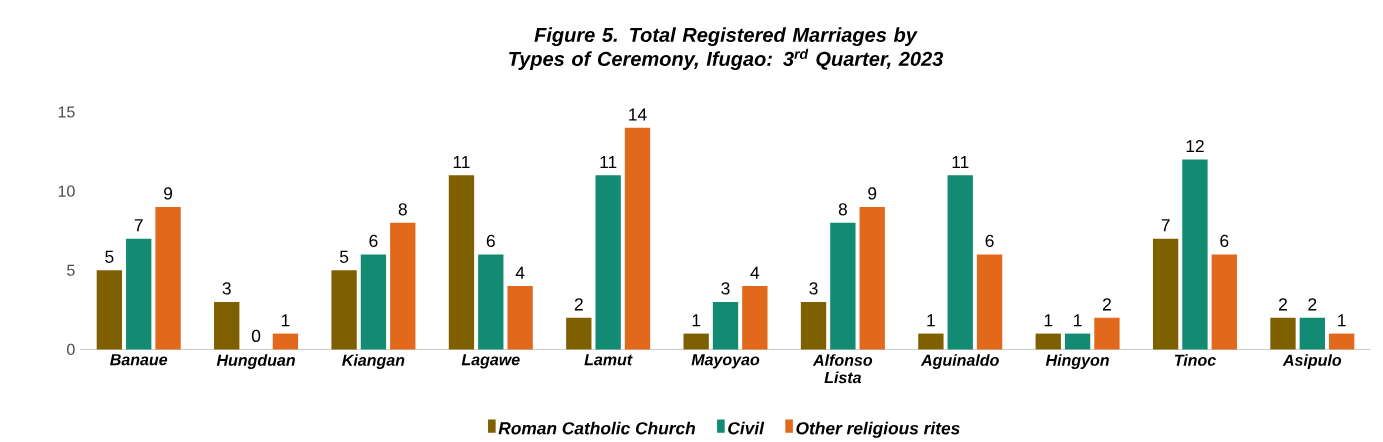 The width and height of the screenshot is (1383, 442). Describe the element at coordinates (71, 270) in the screenshot. I see `y-tick-label: 5` at that location.